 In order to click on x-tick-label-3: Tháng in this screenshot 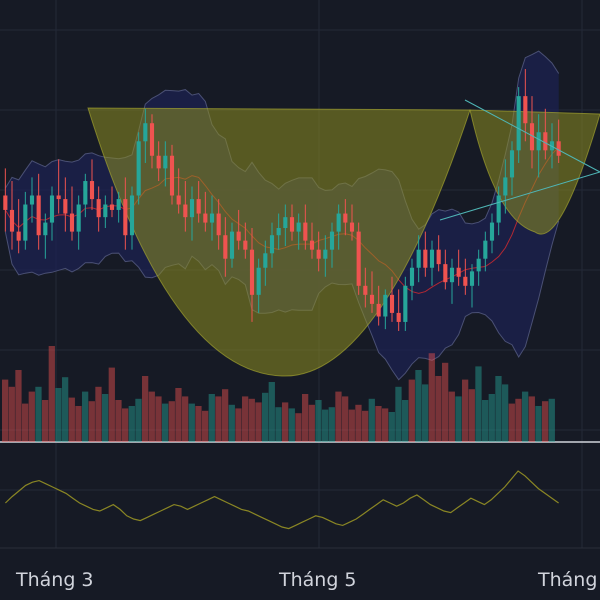, I will do `click(567, 580)`.